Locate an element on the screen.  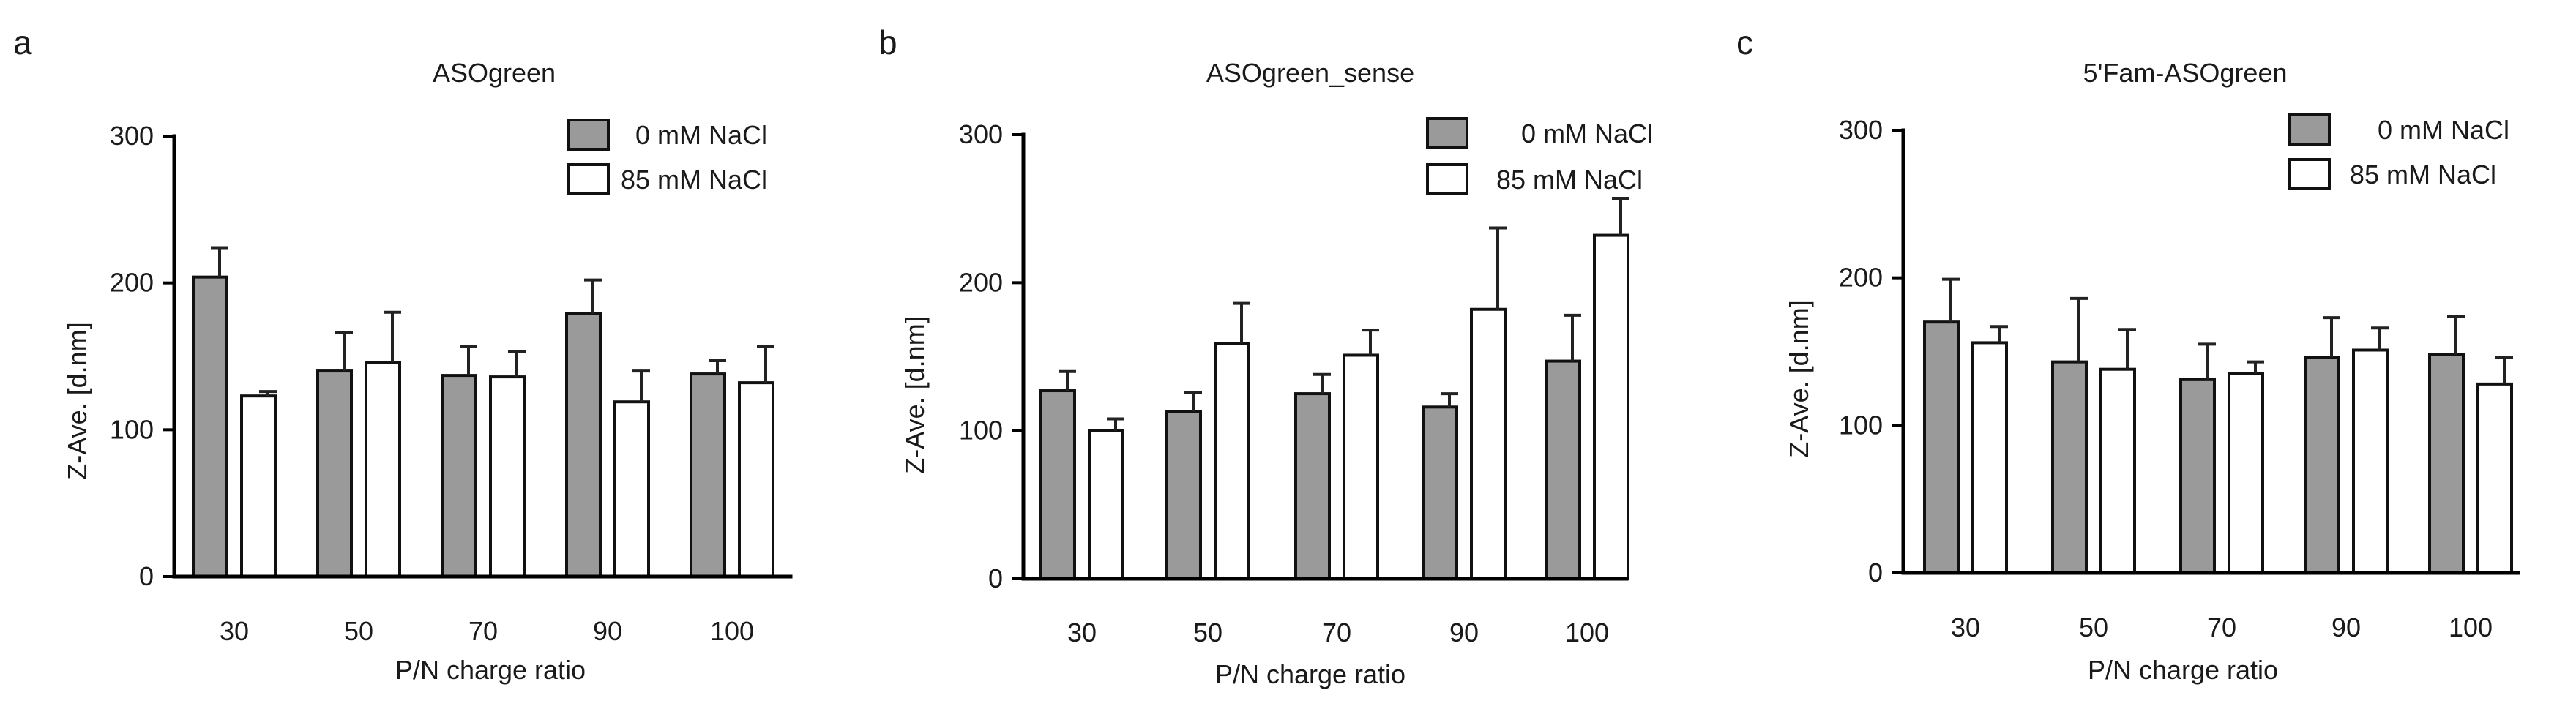
panel-letter: c is located at coordinates (1744, 42).